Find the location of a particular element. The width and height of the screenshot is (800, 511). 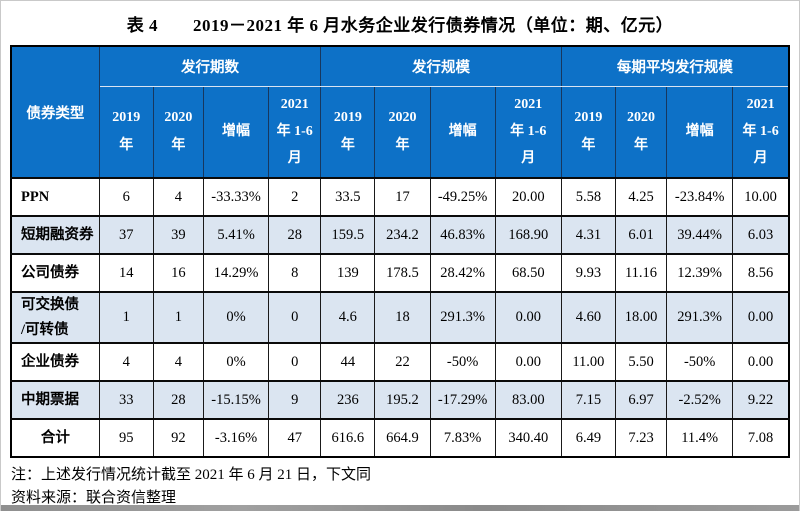

cell: 6.03 is located at coordinates (761, 235).